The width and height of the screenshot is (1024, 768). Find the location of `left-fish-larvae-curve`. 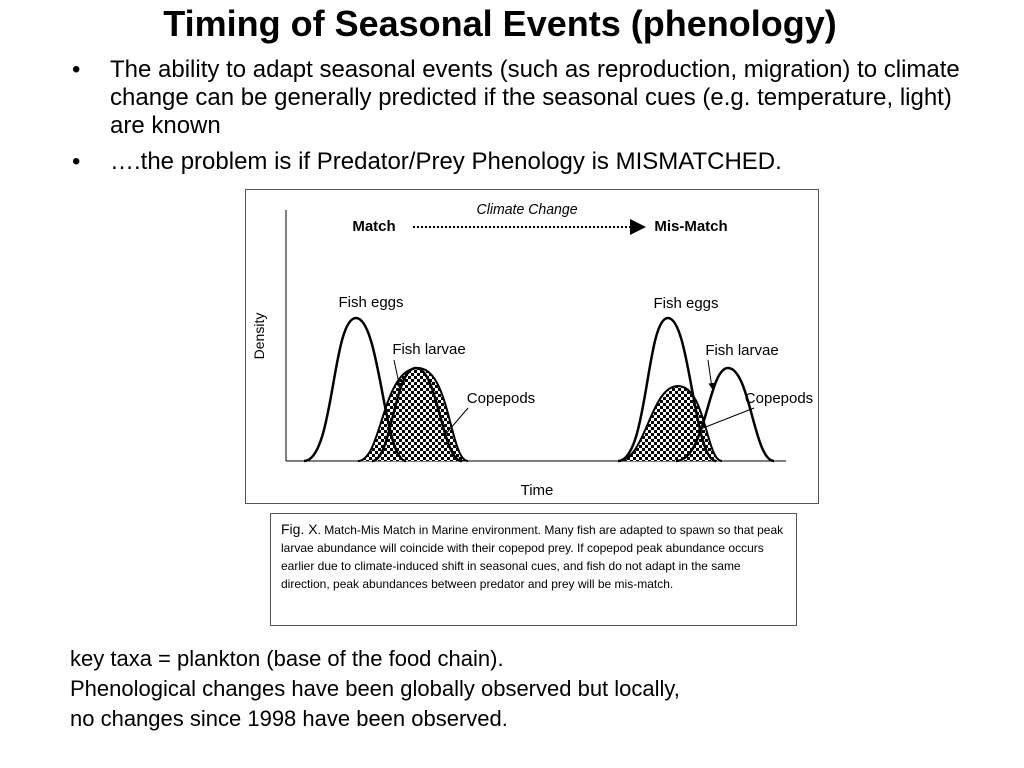

left-fish-larvae-curve is located at coordinates (417, 414).